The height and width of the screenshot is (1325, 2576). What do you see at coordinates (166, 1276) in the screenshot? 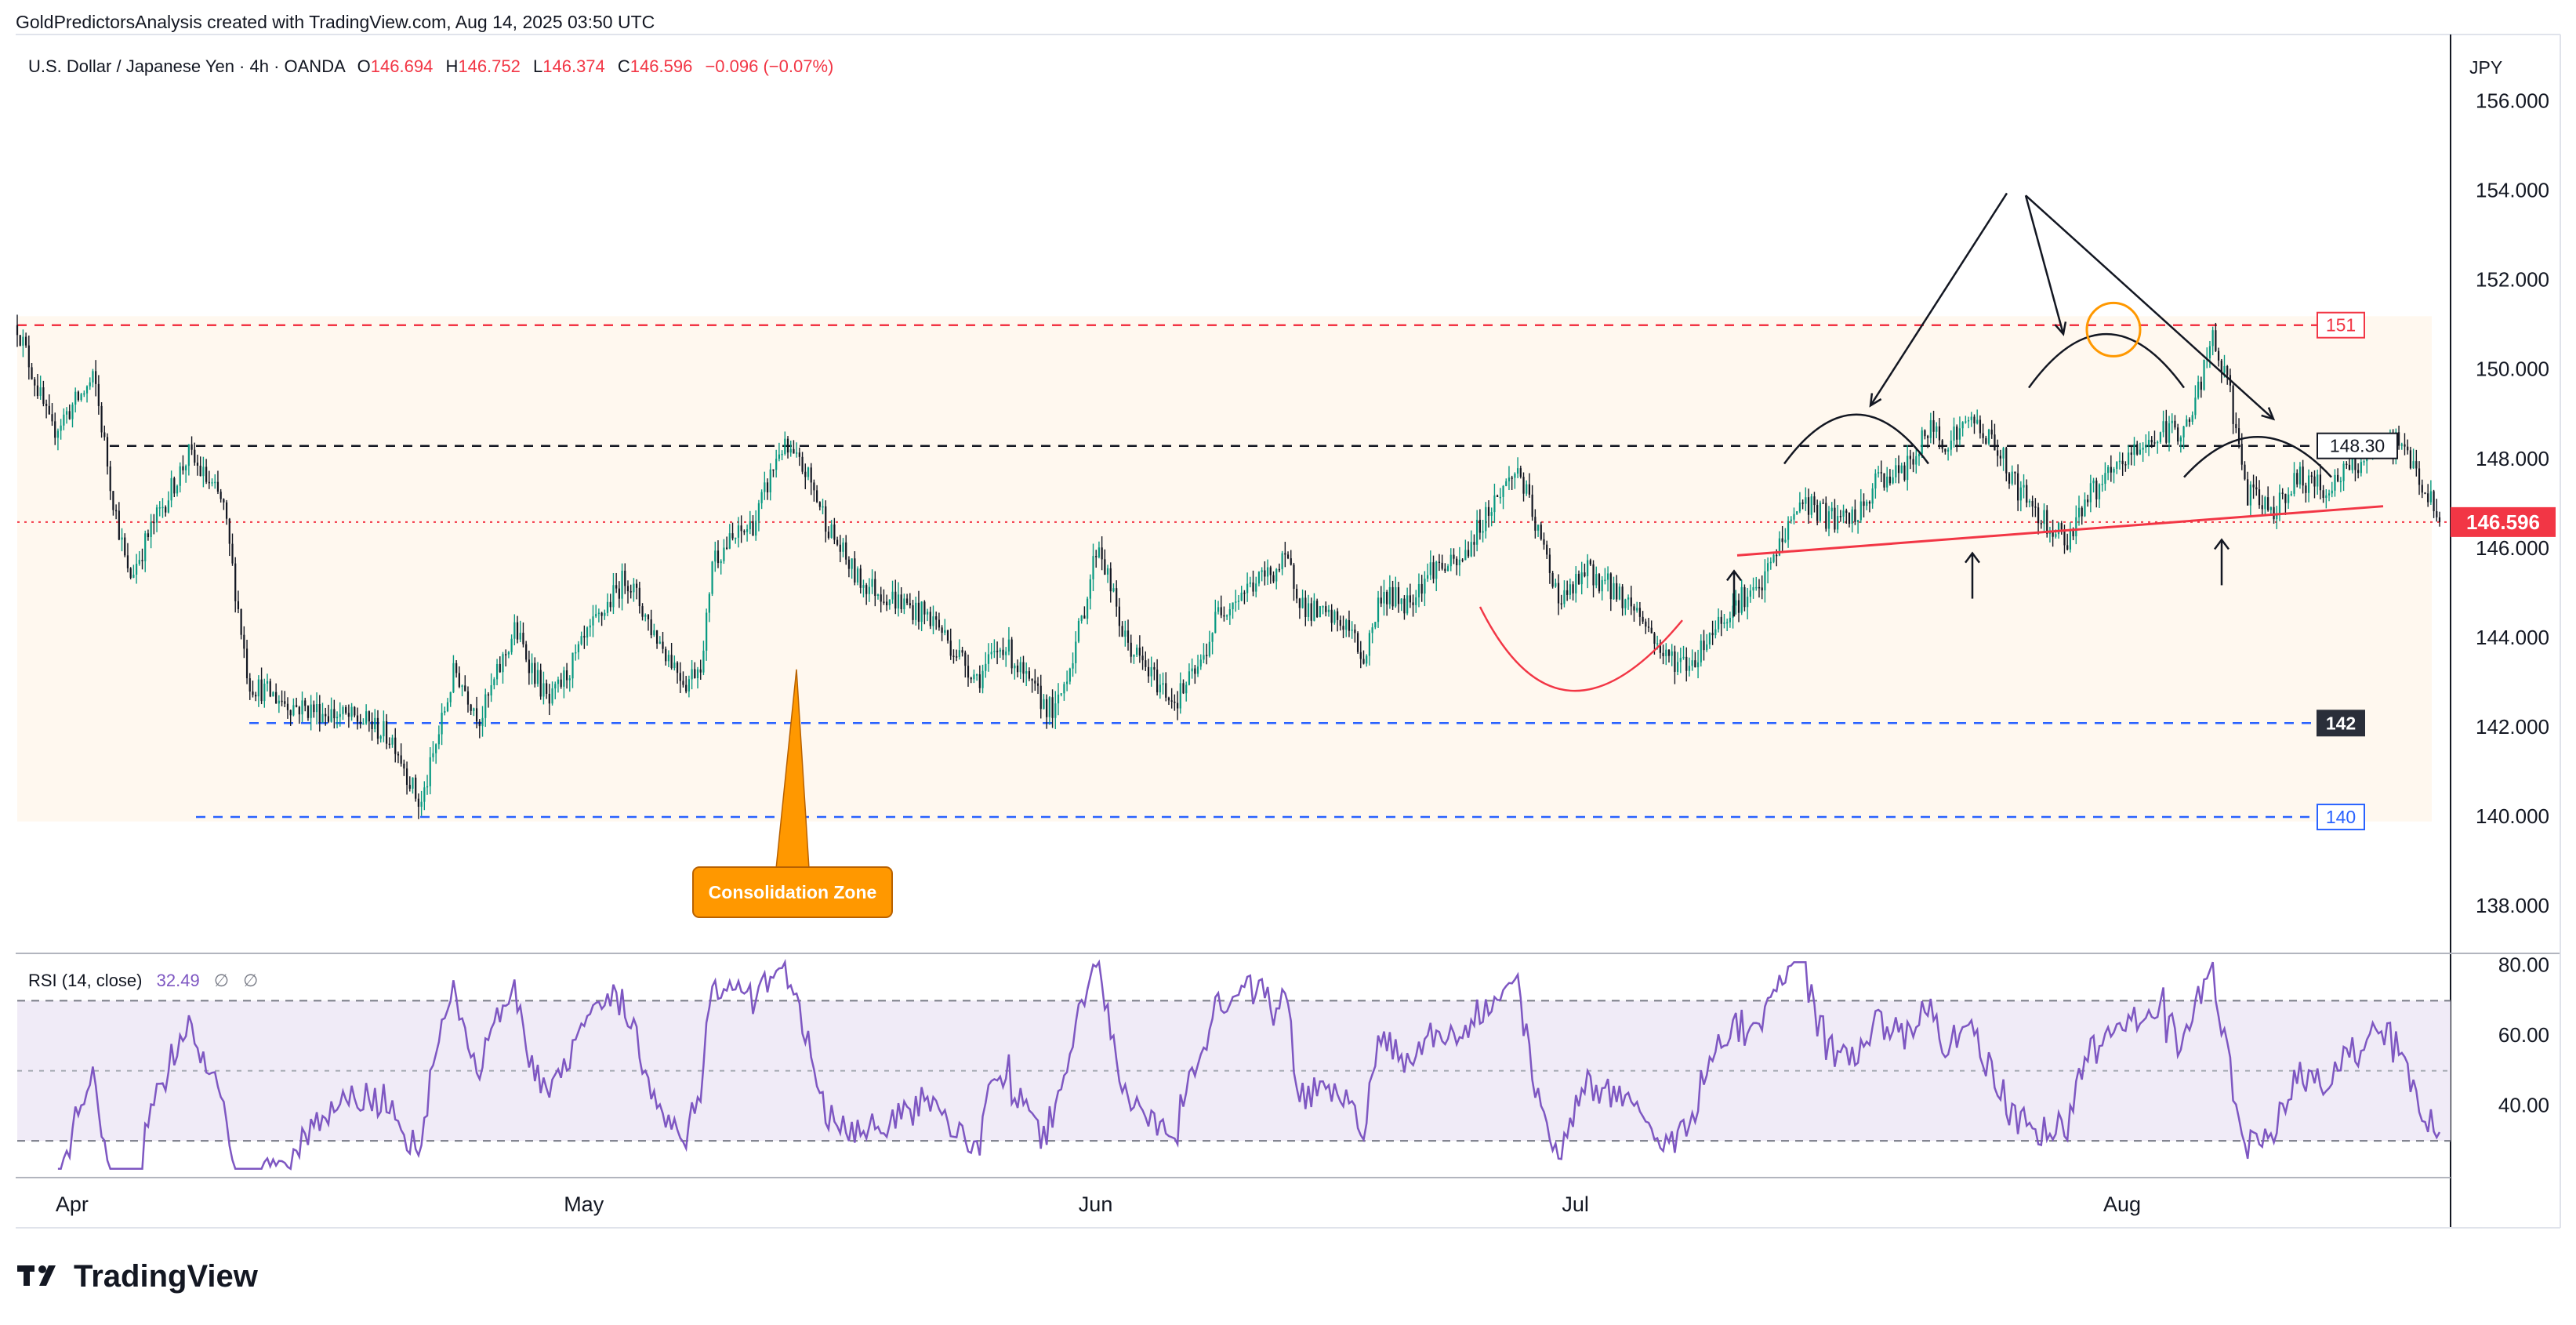
I see `tv-brand-name: TradingView` at bounding box center [166, 1276].